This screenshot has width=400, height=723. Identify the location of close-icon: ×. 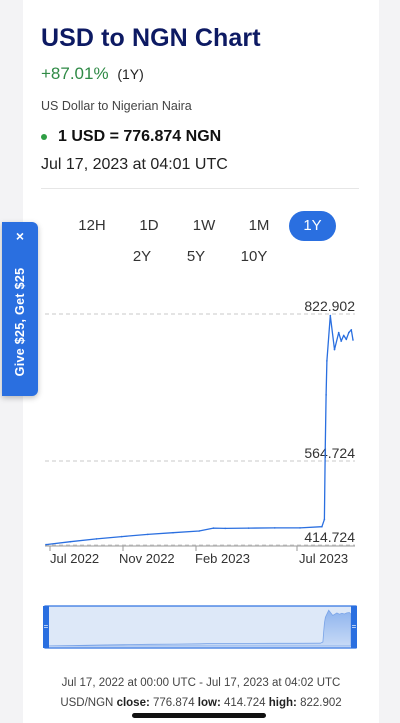
(20, 236).